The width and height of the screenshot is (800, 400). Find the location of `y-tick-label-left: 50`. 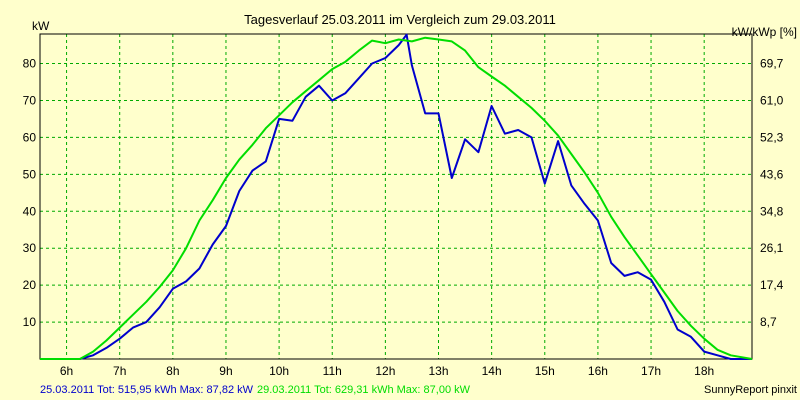

y-tick-label-left: 50 is located at coordinates (30, 174).